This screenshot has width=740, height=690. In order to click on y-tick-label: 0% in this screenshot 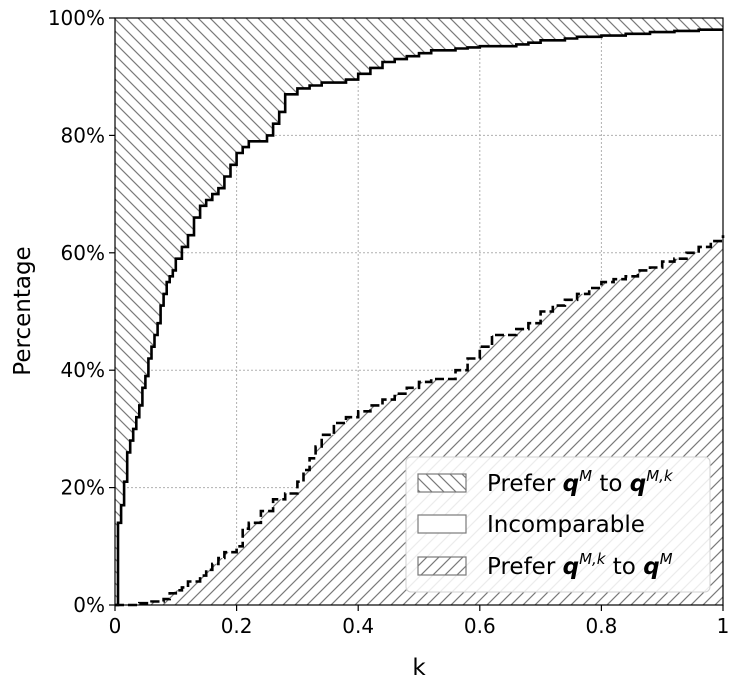, I will do `click(89, 605)`.